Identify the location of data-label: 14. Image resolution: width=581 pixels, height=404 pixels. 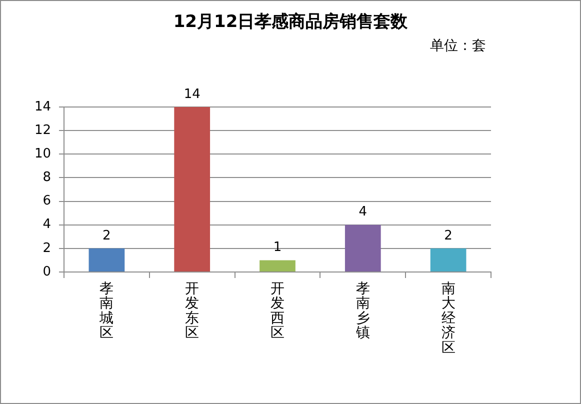
(192, 94).